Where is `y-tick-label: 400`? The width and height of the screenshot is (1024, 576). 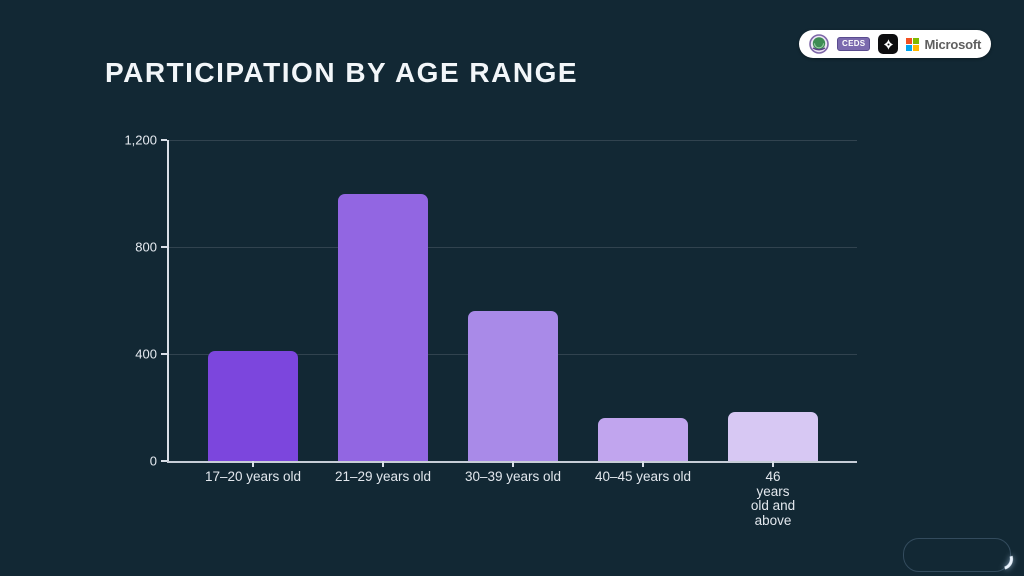
y-tick-label: 400 is located at coordinates (146, 354).